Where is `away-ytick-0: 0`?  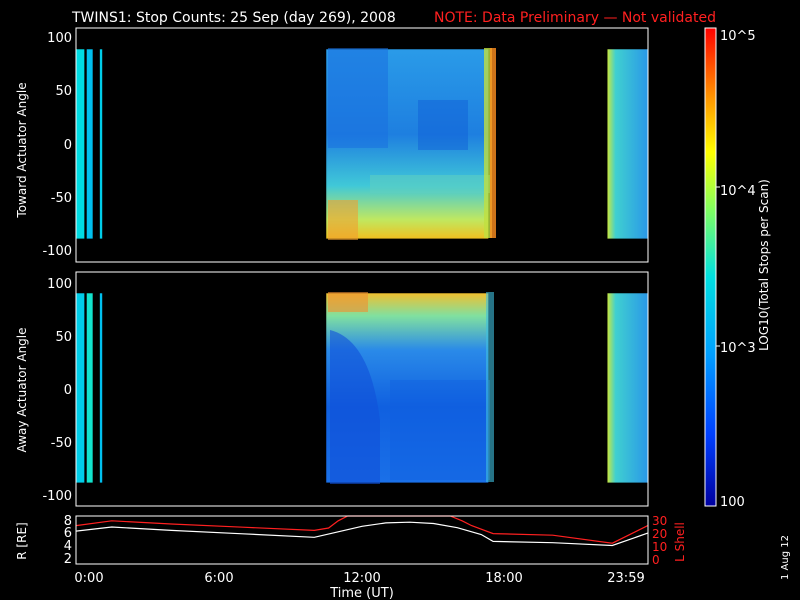
away-ytick-0: 0 is located at coordinates (68, 390).